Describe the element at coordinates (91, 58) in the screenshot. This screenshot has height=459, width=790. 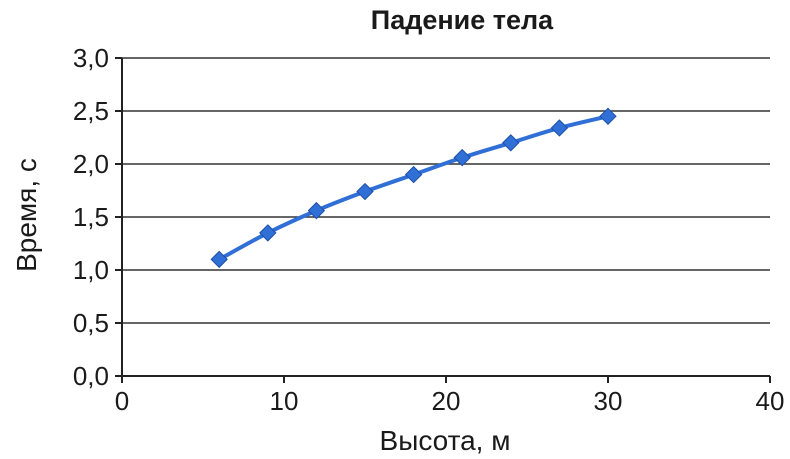
I see `y-tick-label-6: 3,0` at that location.